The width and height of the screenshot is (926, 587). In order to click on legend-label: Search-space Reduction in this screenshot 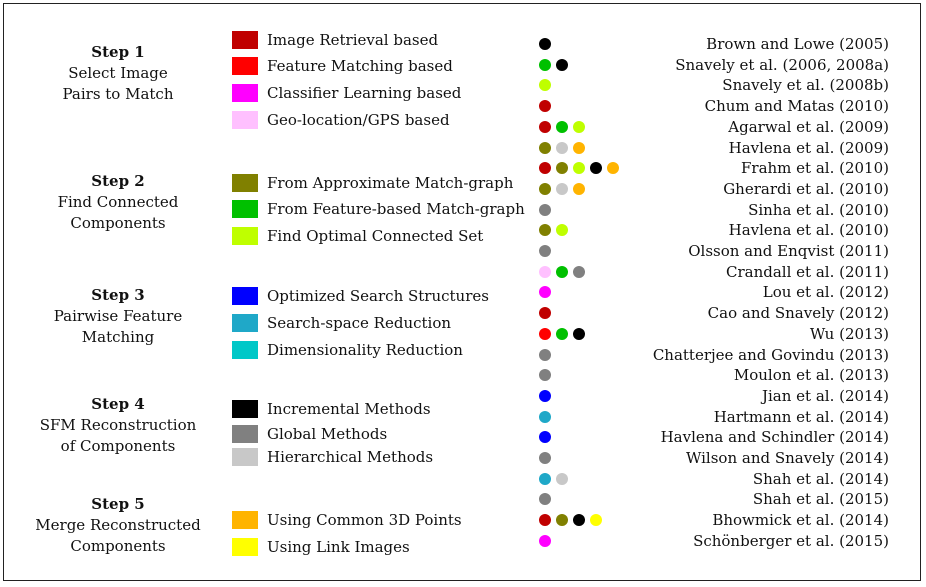, I will do `click(359, 323)`.